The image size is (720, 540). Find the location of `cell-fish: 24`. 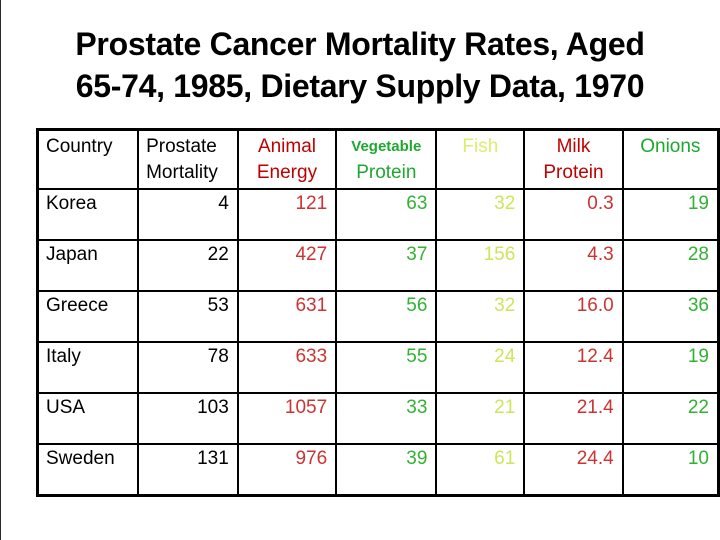

cell-fish: 24 is located at coordinates (480, 367).